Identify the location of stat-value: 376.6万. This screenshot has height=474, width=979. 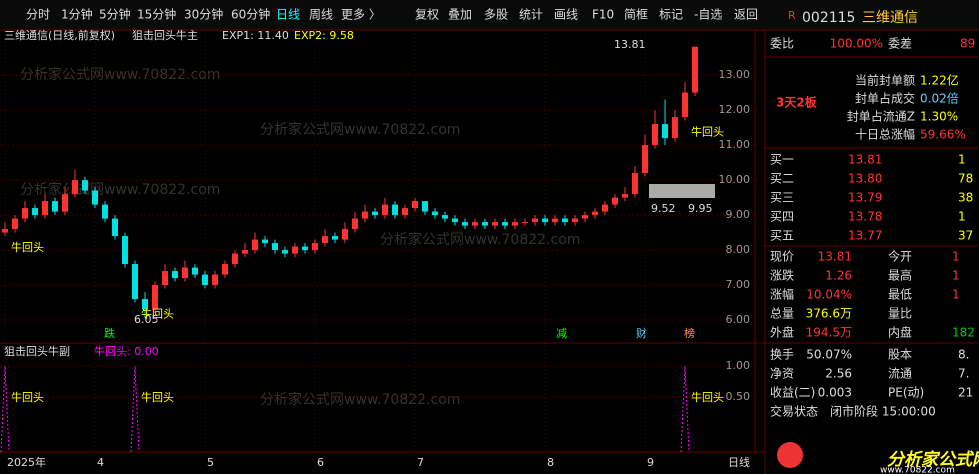
(829, 314).